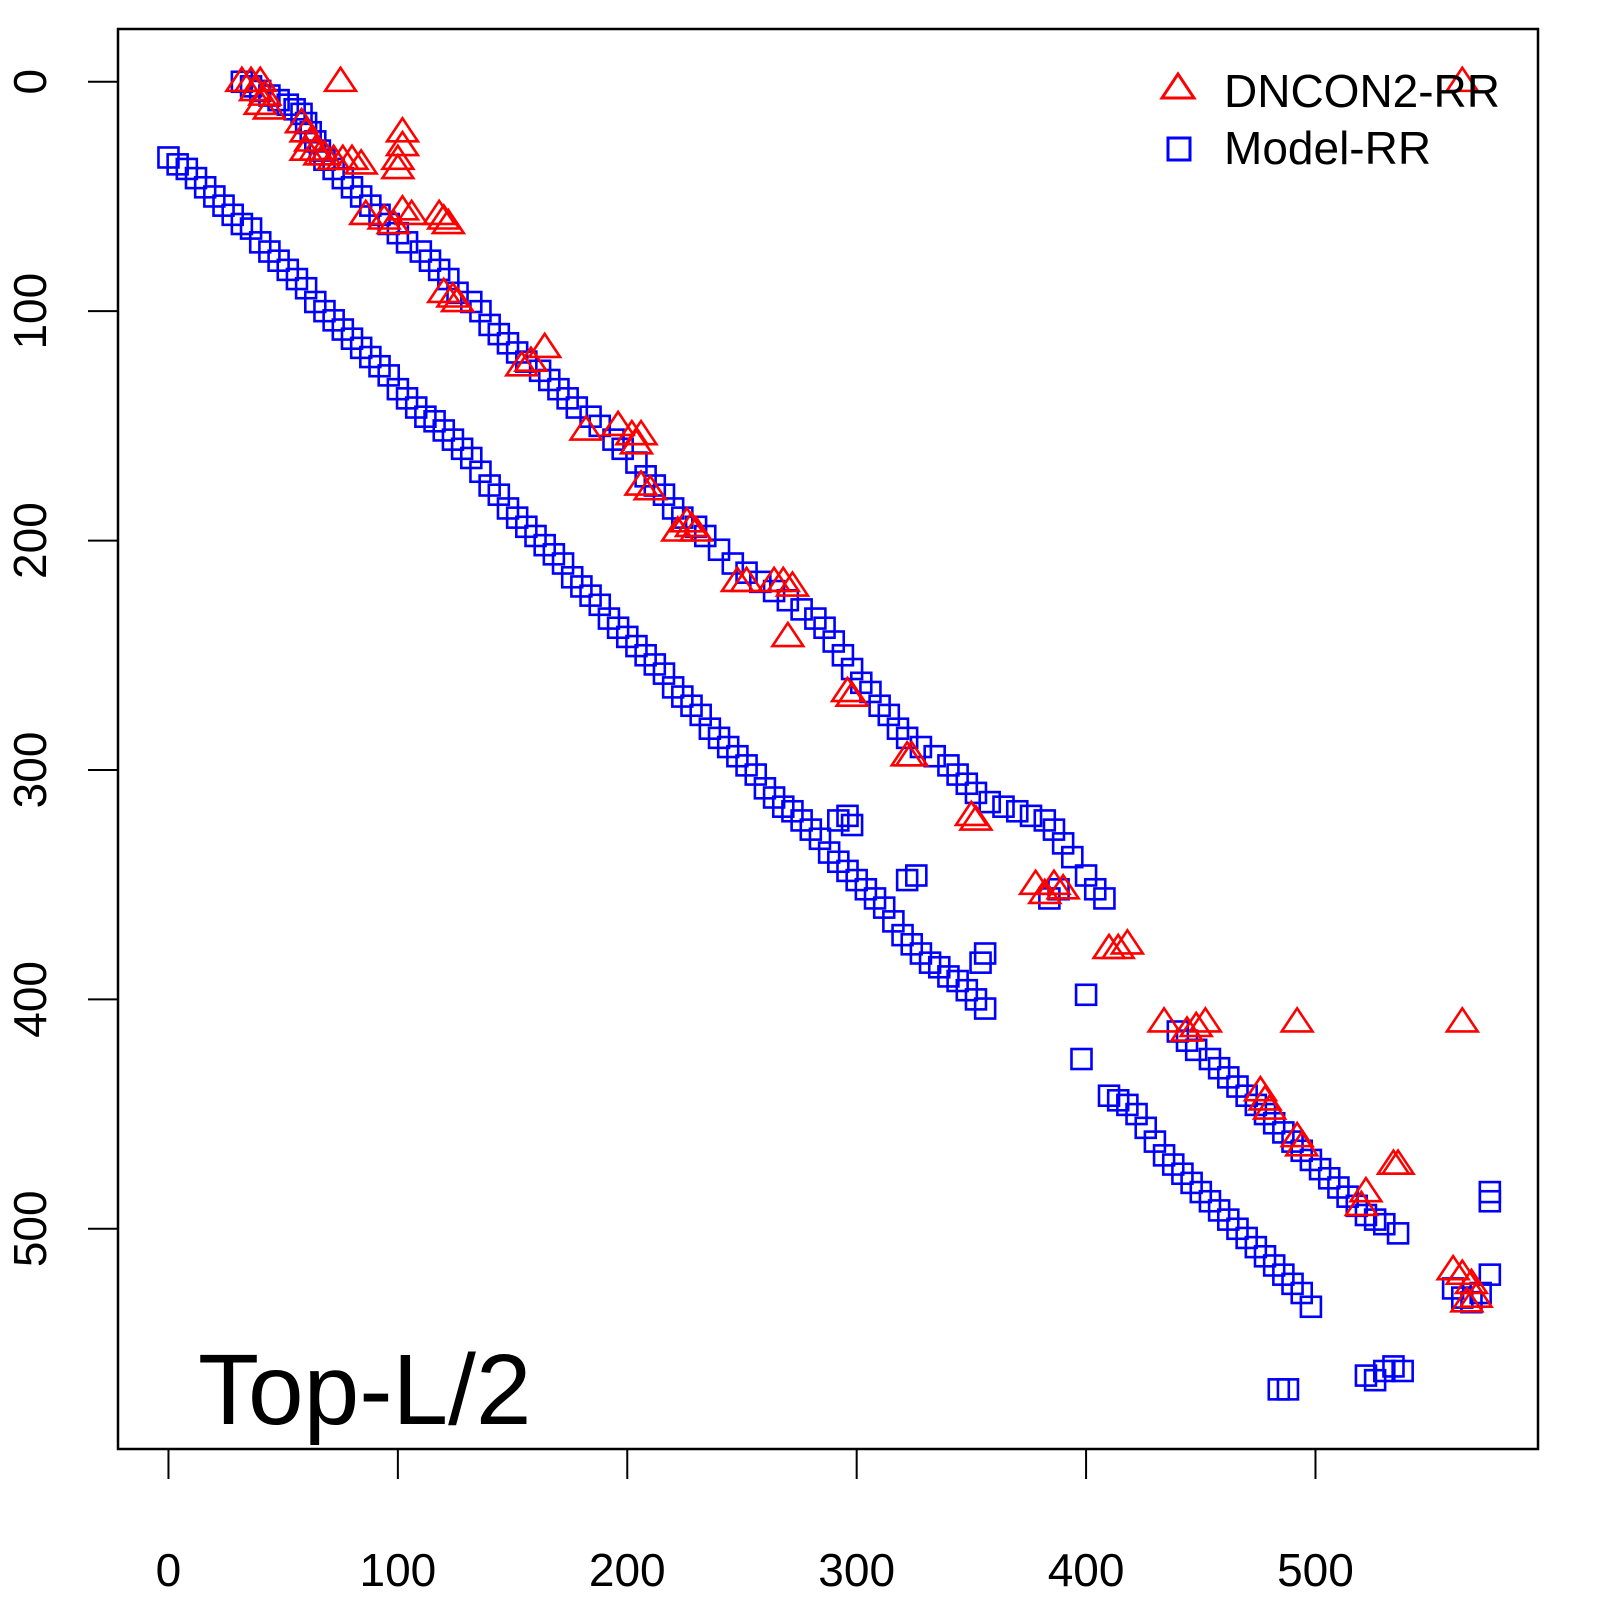 The image size is (1600, 1600). I want to click on y-tick-label: 200, so click(30, 540).